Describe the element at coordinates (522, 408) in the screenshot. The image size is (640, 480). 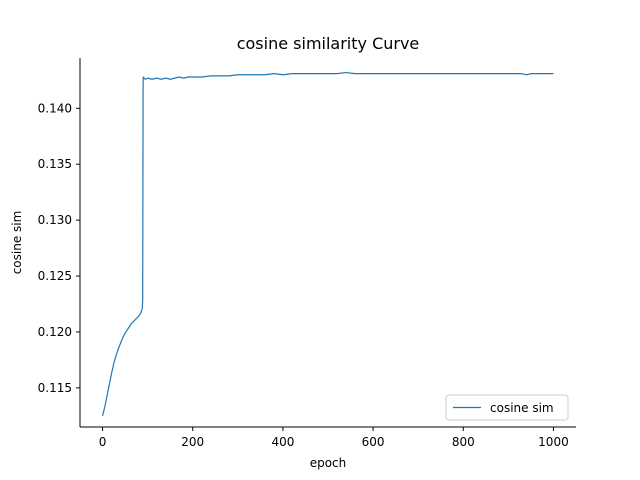
I see `legend-label: cosine sim` at that location.